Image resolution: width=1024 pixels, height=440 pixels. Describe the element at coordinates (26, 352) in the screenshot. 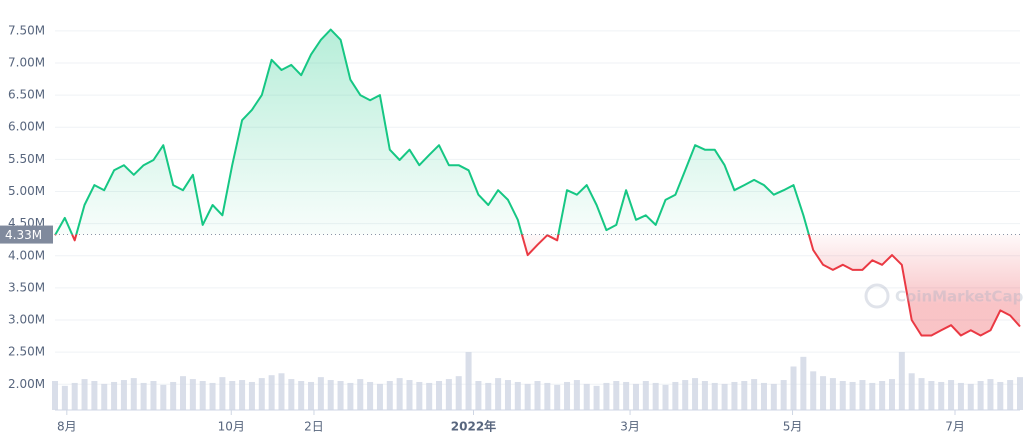

I see `y-tick-label: 2.50M` at that location.